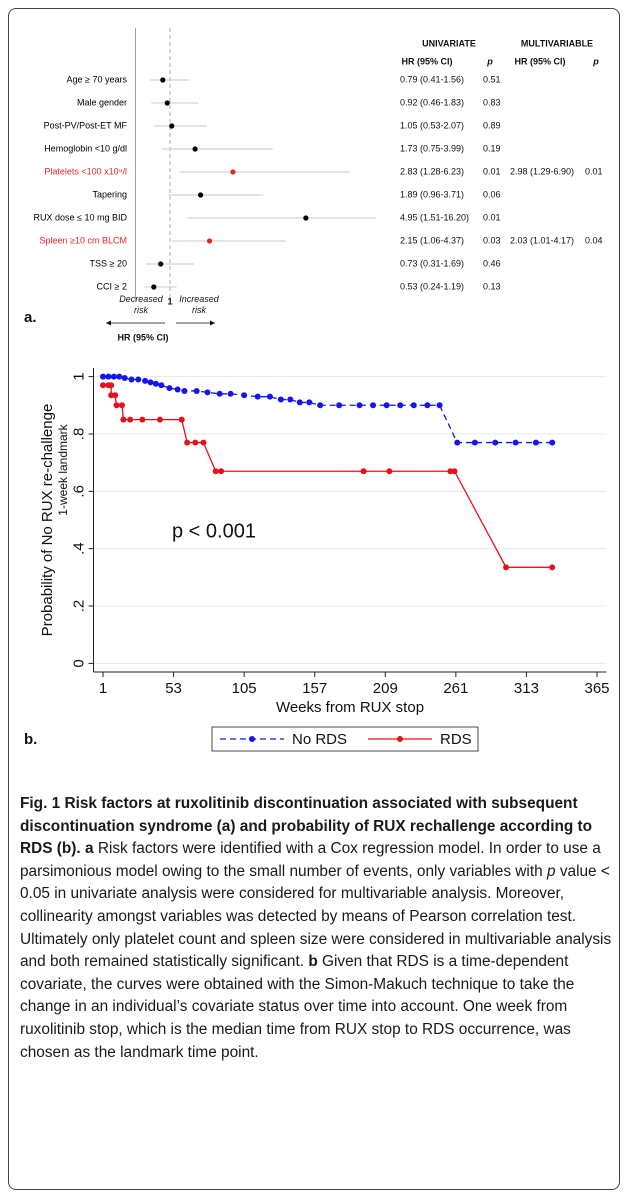 The height and width of the screenshot is (1198, 629). I want to click on hr-label: 2.03 (1.01-4.17), so click(542, 240).